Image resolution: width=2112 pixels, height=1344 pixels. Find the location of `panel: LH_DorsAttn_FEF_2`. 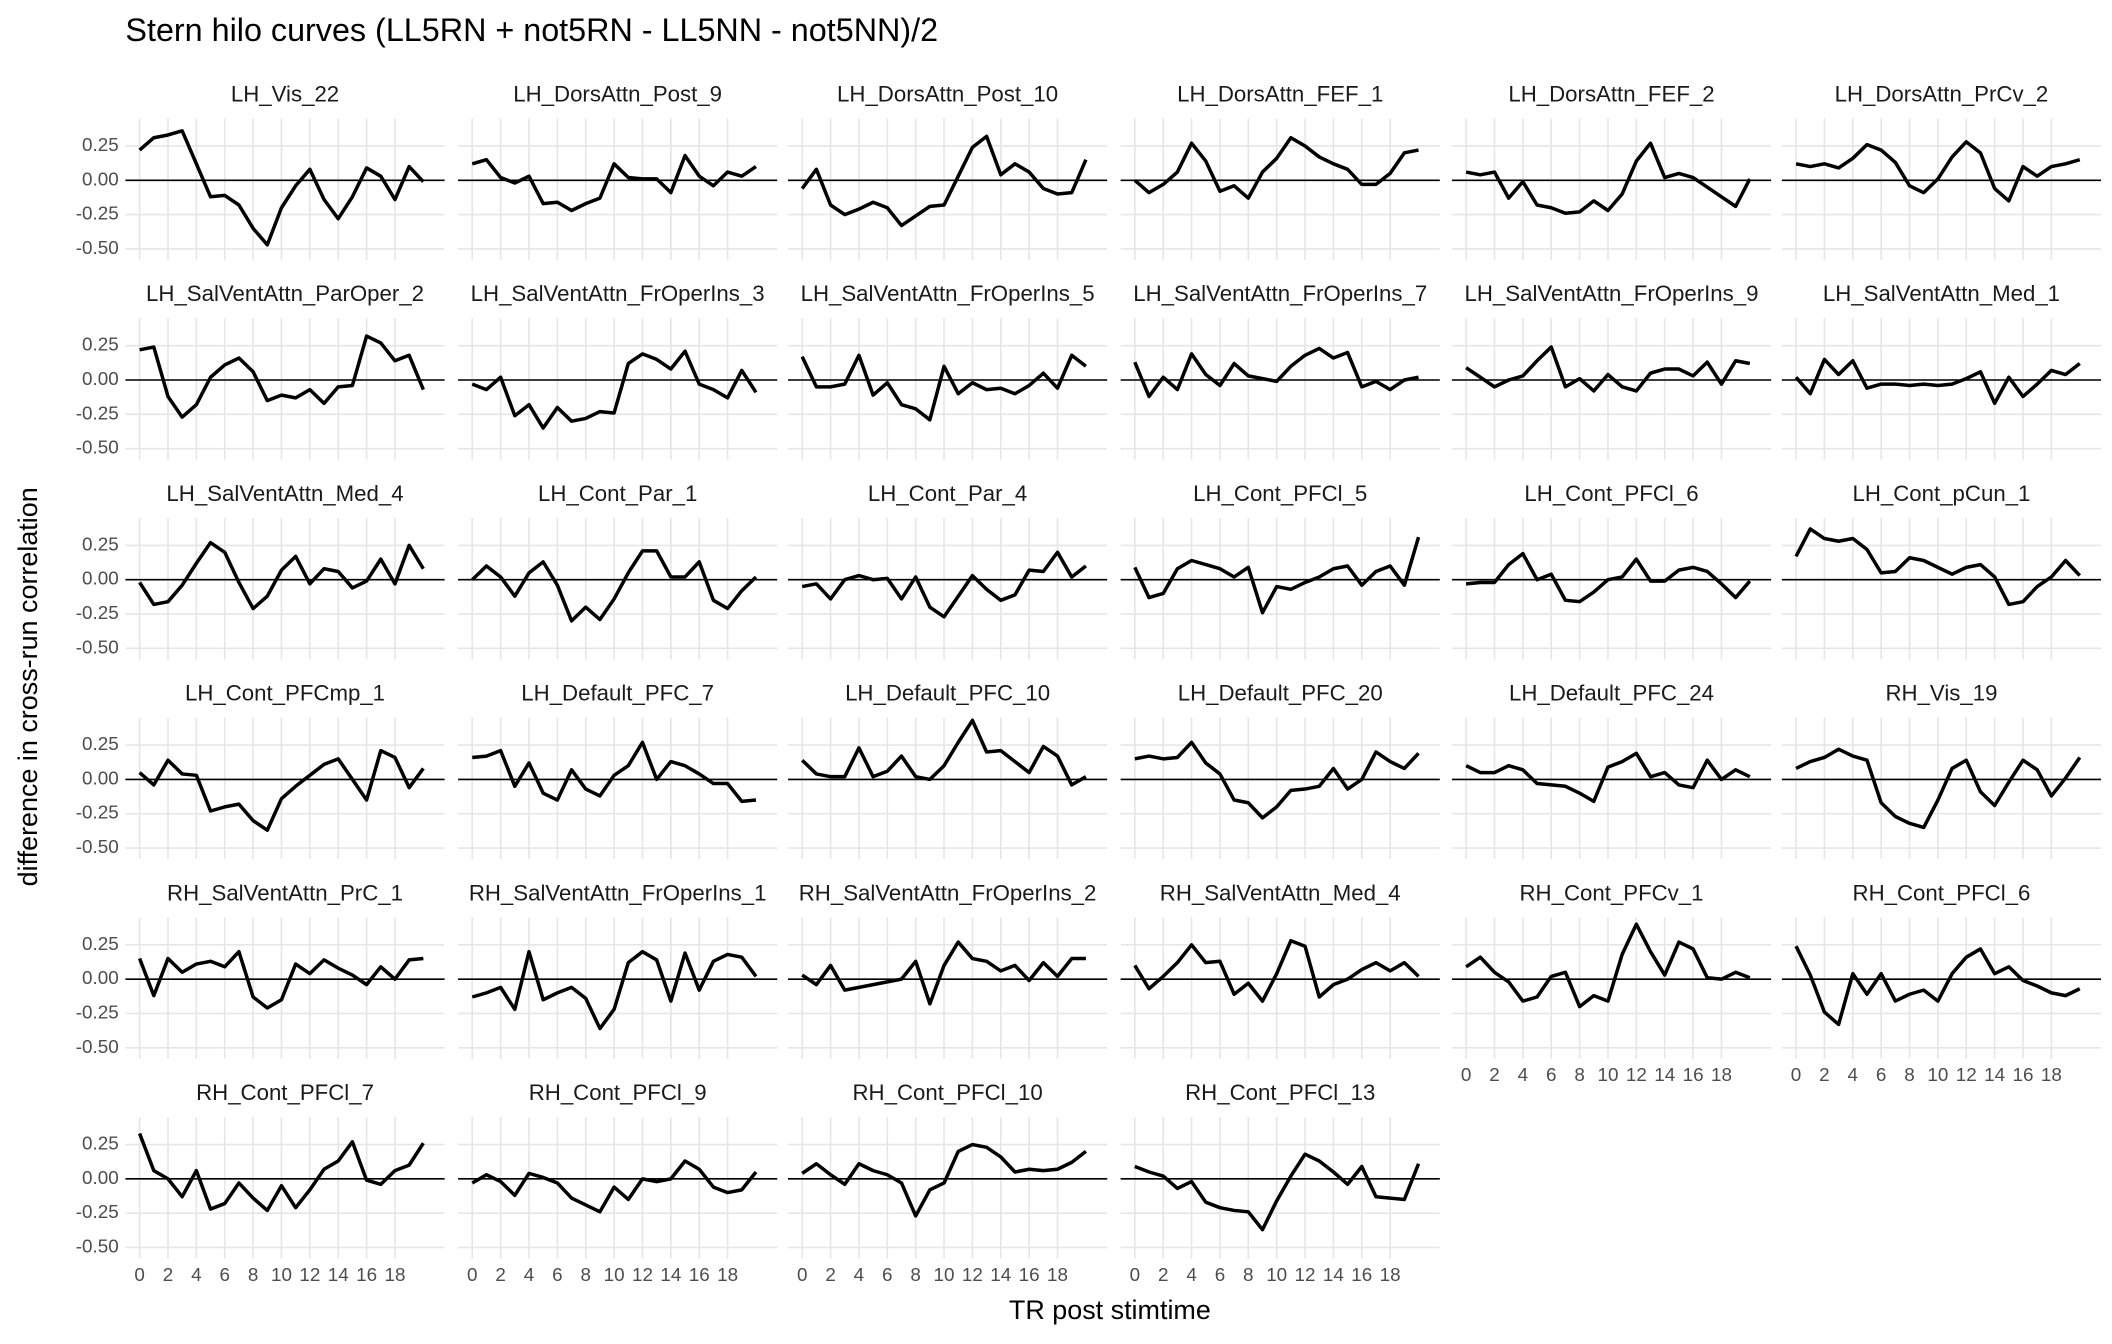

panel: LH_DorsAttn_FEF_2 is located at coordinates (1611, 170).